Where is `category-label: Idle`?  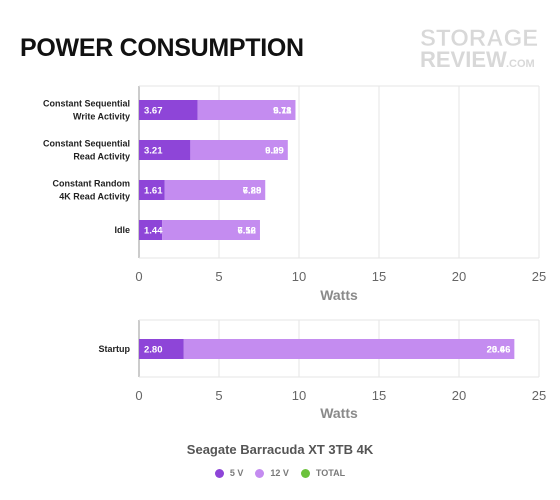 category-label: Idle is located at coordinates (122, 230).